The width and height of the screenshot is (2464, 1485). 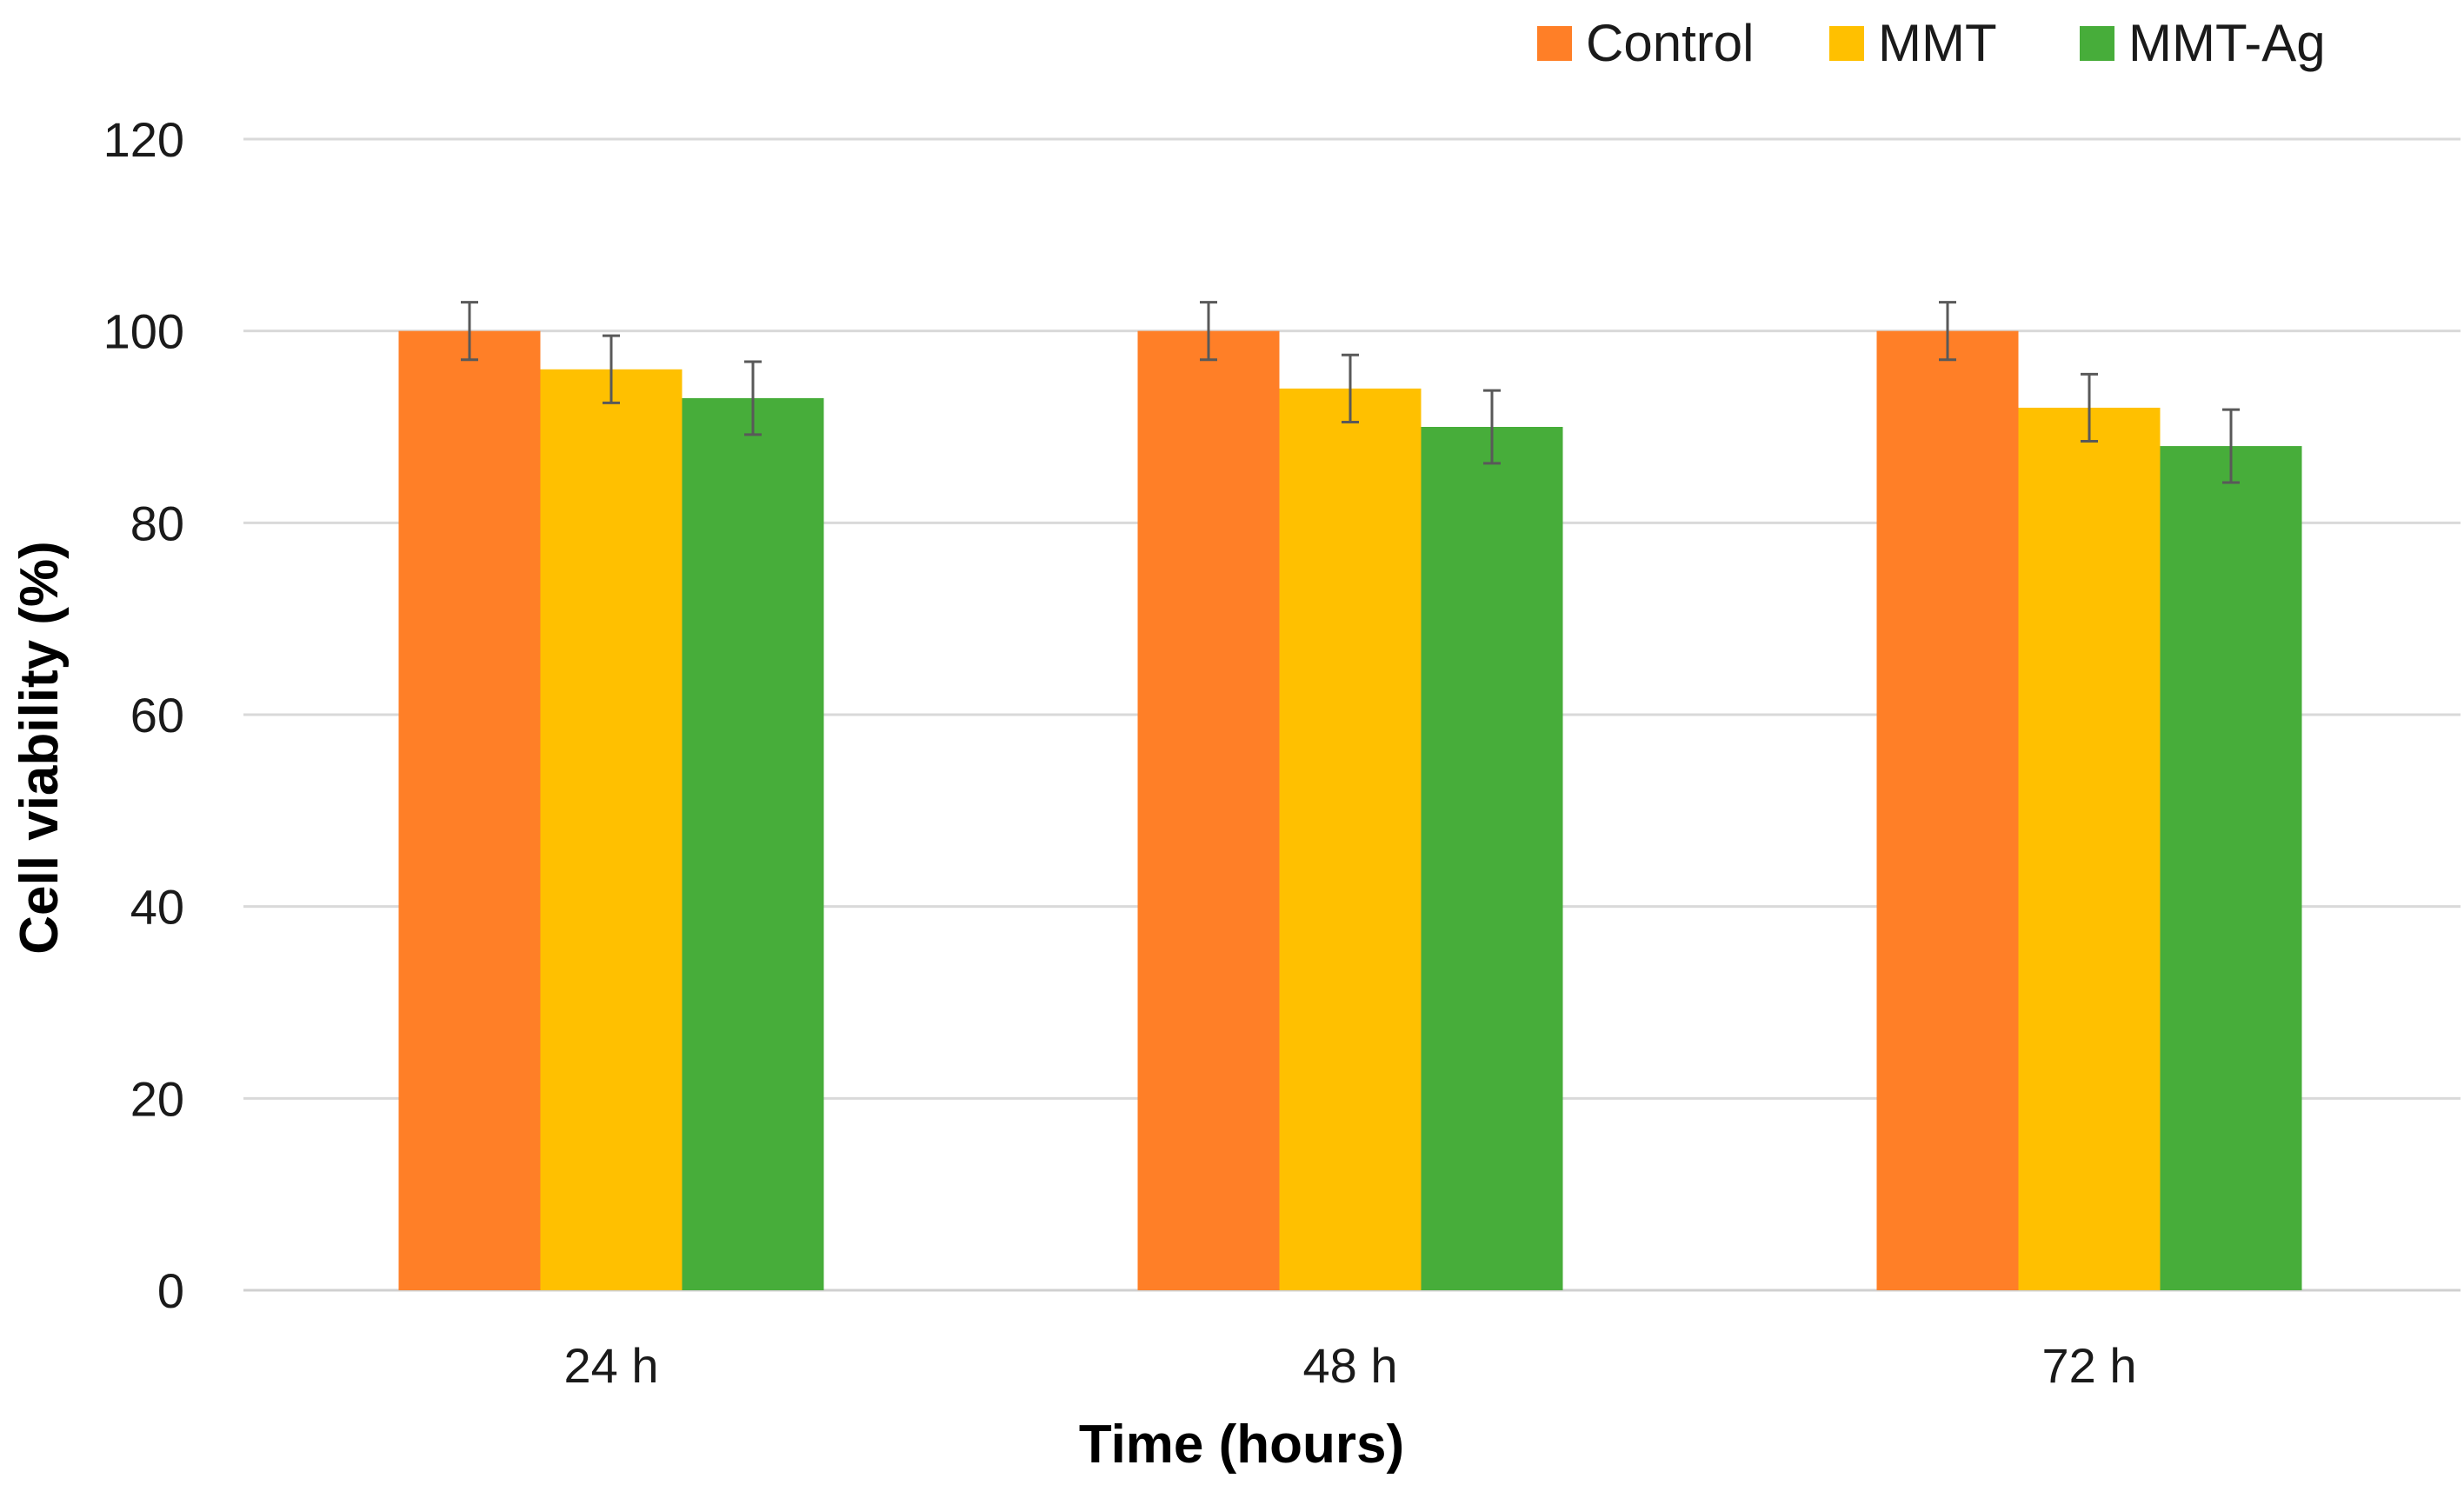 I want to click on bar-mmt-72h, so click(x=2089, y=848).